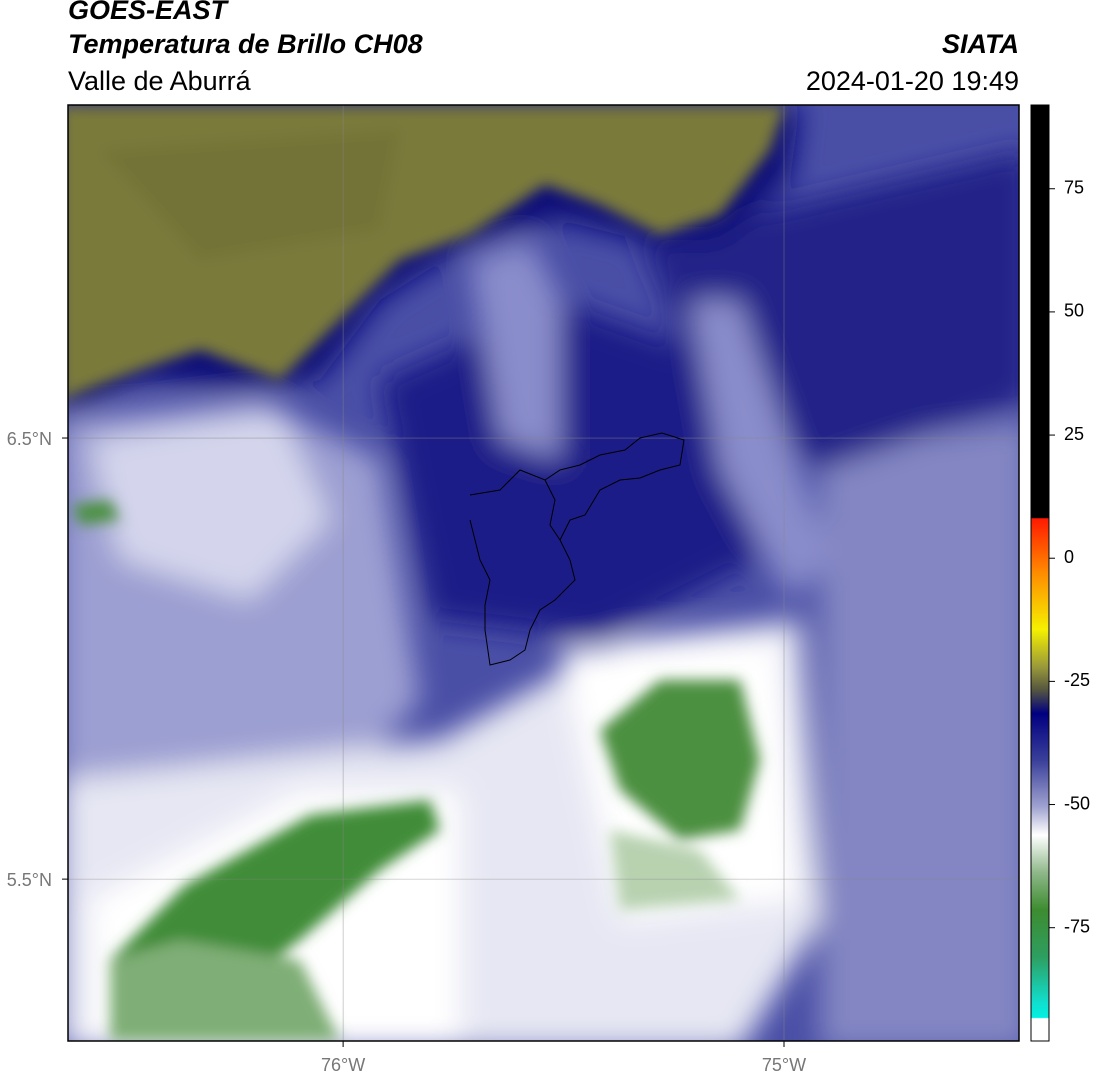  I want to click on colorbar-tick-label: 25, so click(1074, 434).